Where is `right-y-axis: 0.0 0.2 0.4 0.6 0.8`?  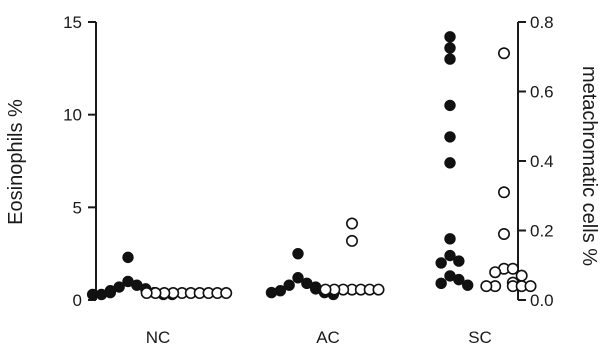
right-y-axis: 0.0 0.2 0.4 0.6 0.8 is located at coordinates (535, 161).